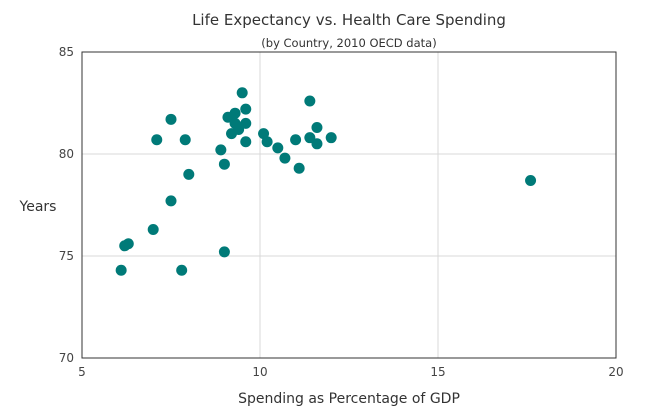  I want to click on x-tick-label: 15, so click(437, 372).